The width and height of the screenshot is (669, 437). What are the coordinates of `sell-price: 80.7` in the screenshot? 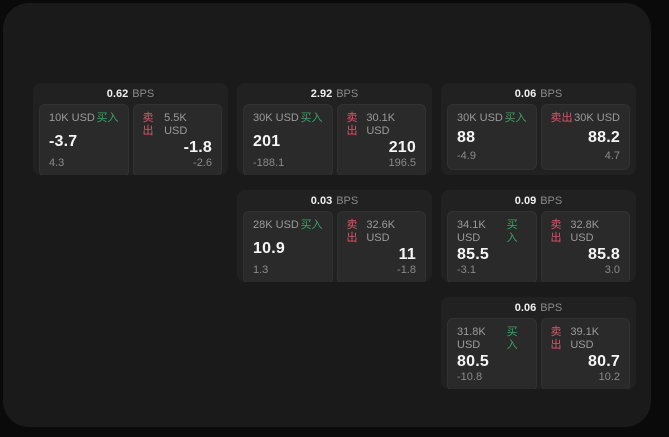 It's located at (604, 361).